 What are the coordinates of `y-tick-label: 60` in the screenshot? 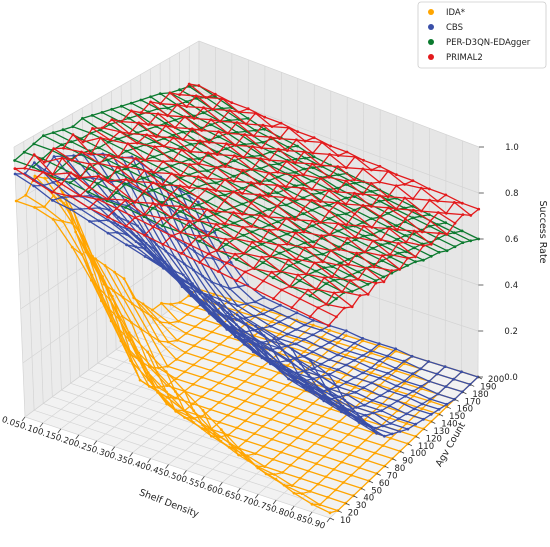 It's located at (384, 484).